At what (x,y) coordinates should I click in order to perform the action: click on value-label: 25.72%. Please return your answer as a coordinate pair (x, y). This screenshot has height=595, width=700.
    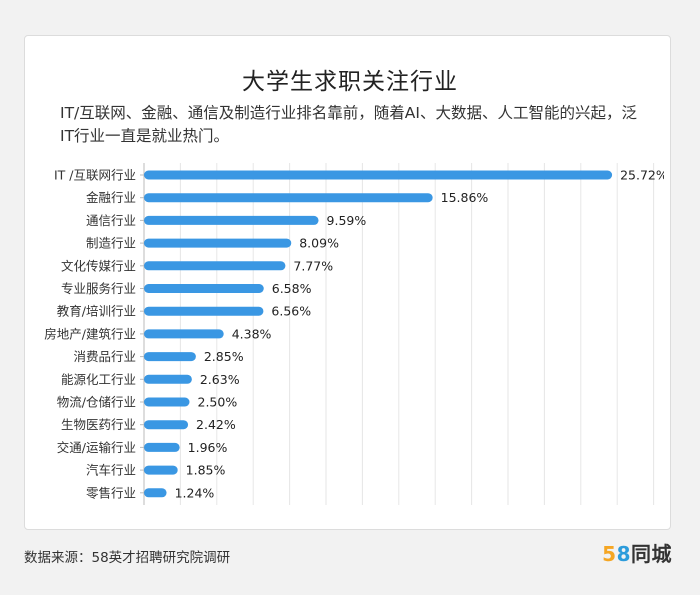
    Looking at the image, I should click on (642, 175).